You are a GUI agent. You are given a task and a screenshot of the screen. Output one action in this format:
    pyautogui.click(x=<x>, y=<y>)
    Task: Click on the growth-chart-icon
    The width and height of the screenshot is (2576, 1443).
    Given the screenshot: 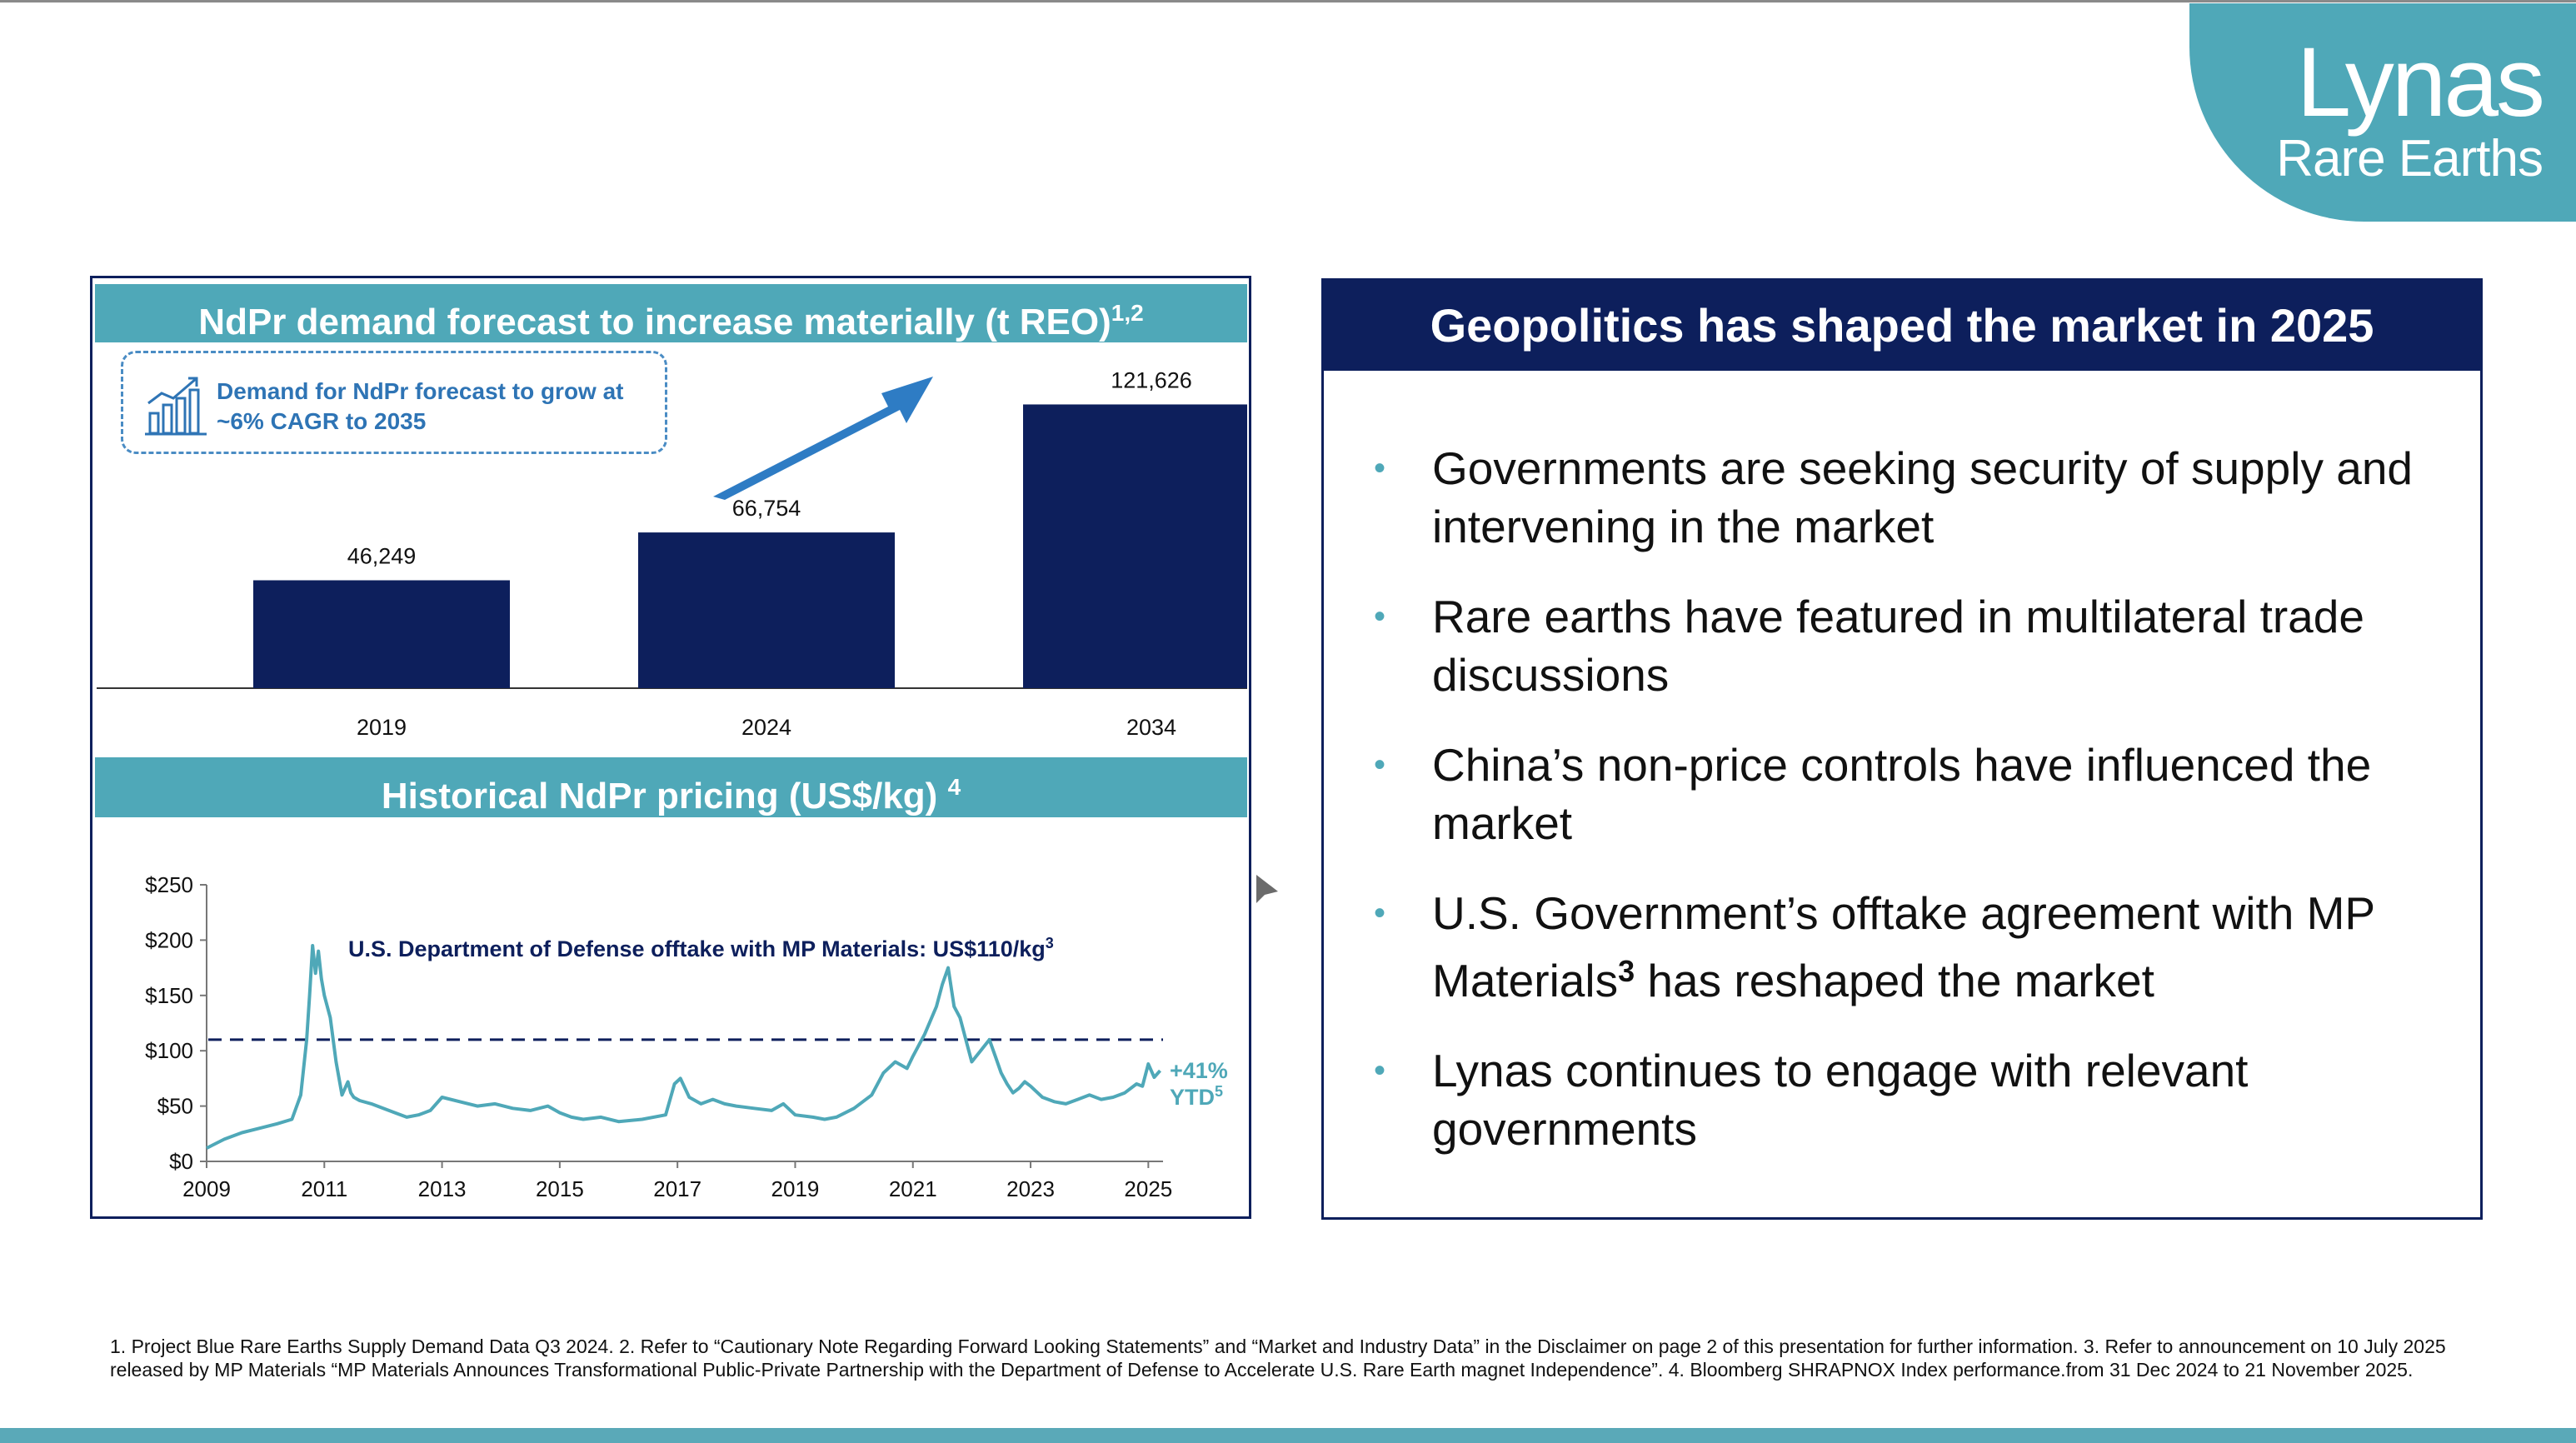 What is the action you would take?
    pyautogui.click(x=176, y=406)
    